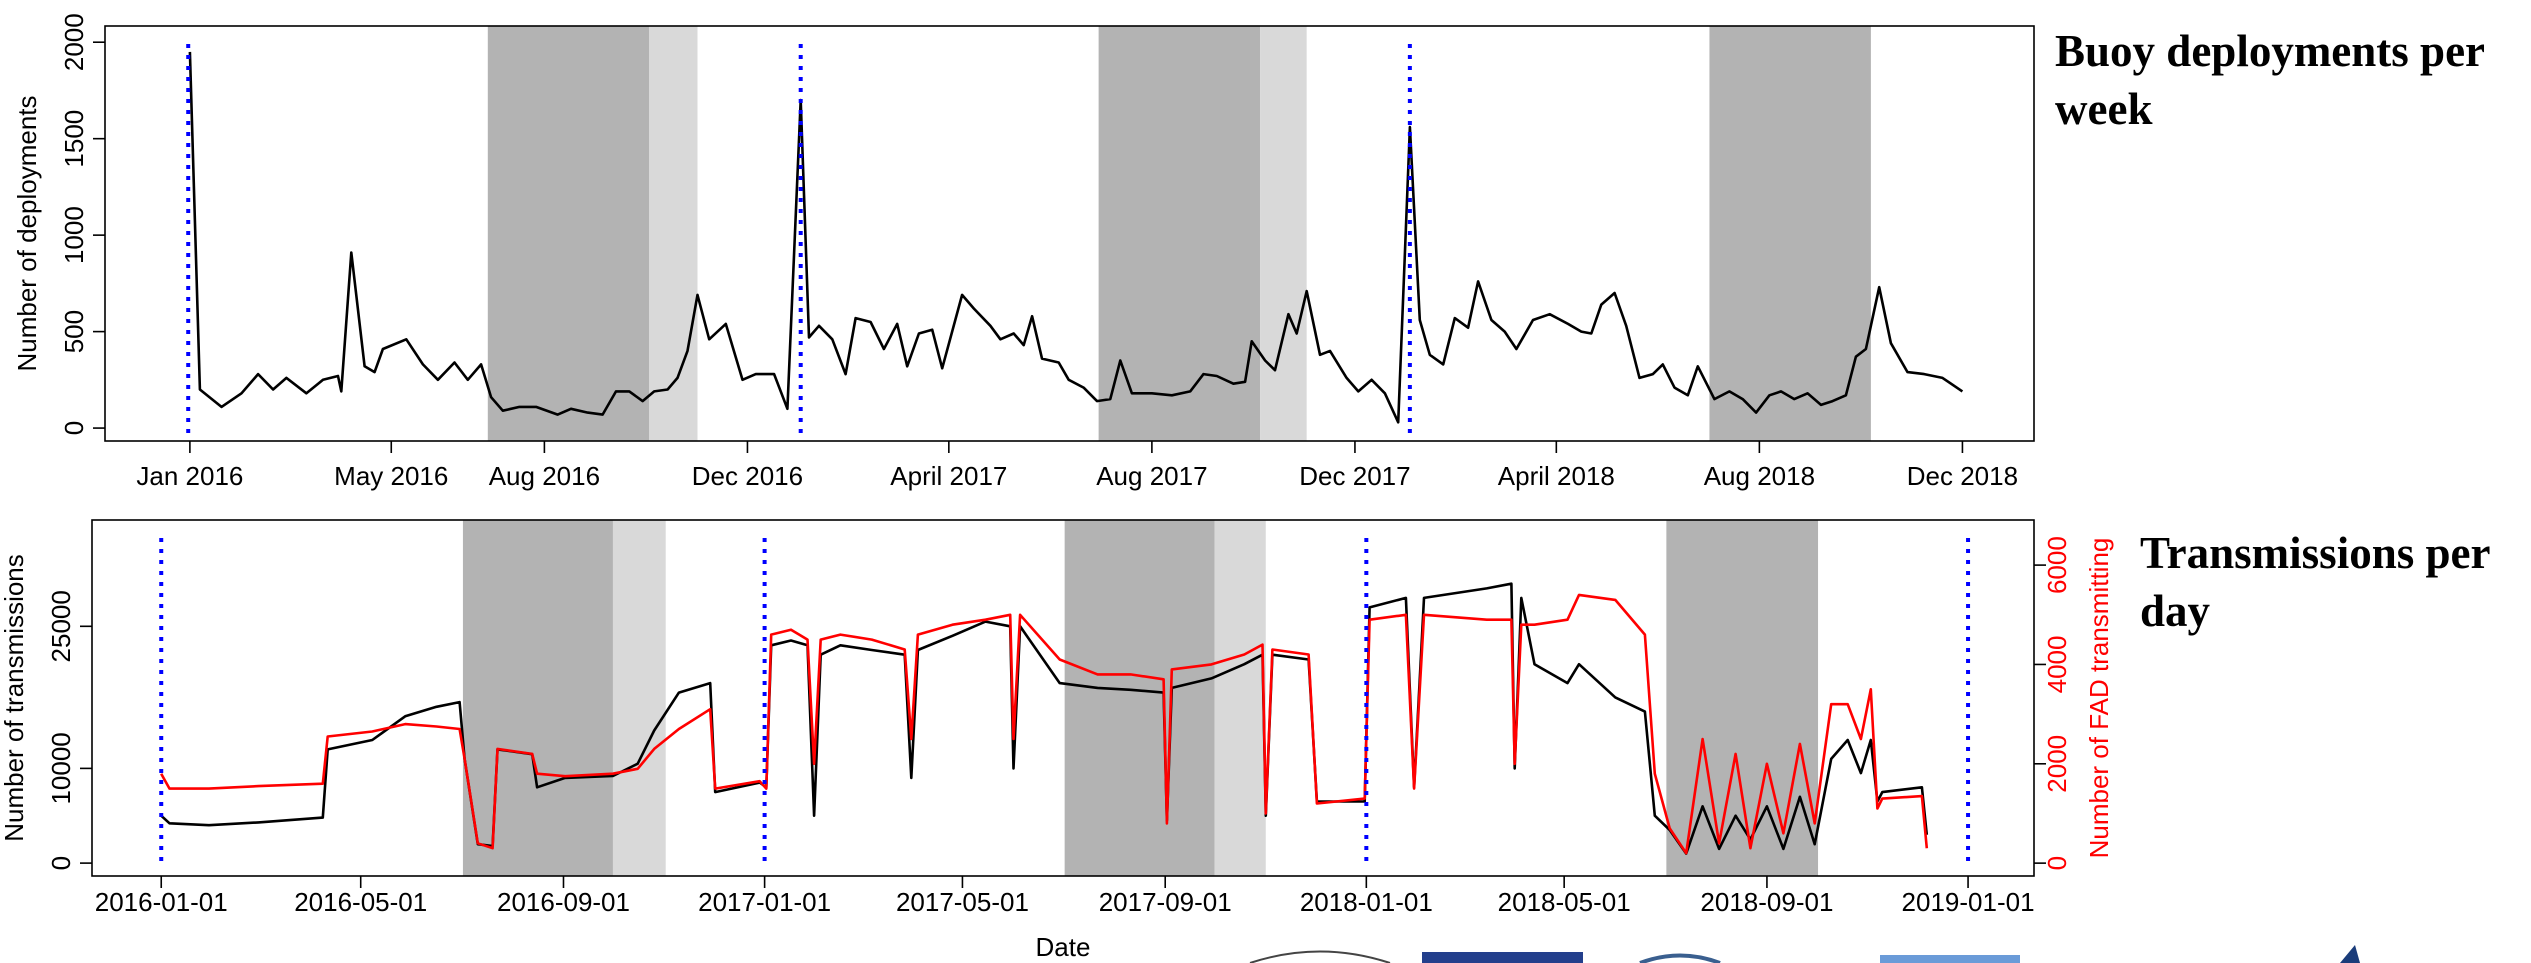 This screenshot has width=2531, height=963. What do you see at coordinates (2057, 863) in the screenshot?
I see `y2-tick-label: 0` at bounding box center [2057, 863].